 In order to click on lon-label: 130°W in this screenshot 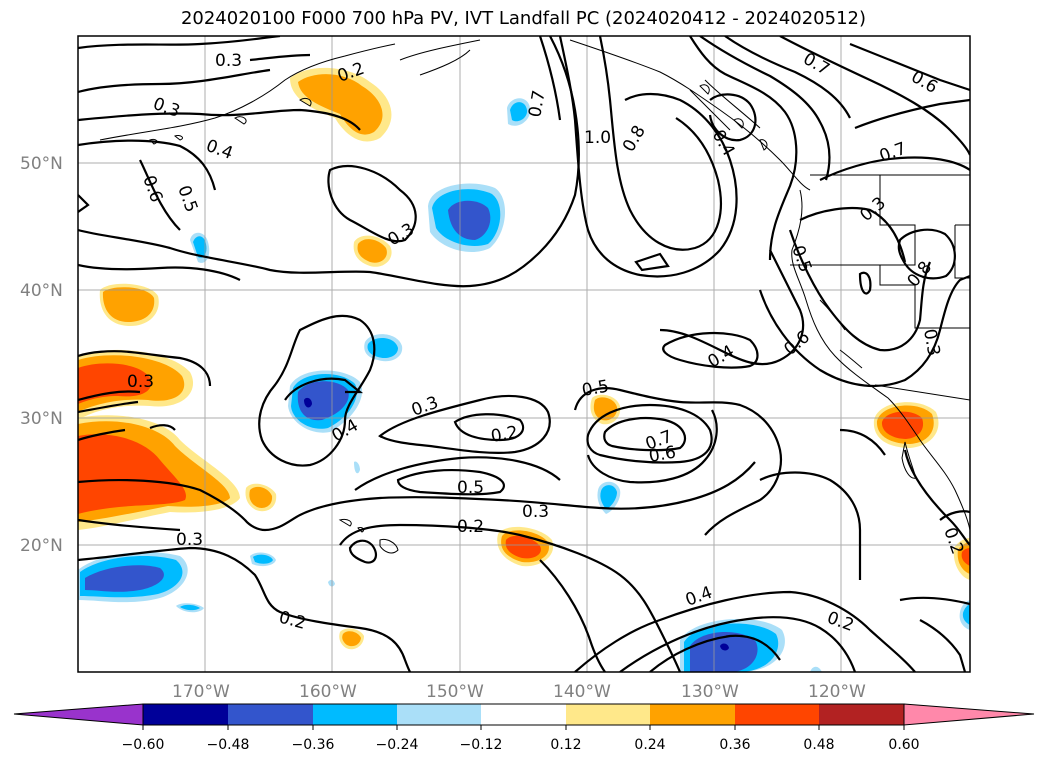, I will do `click(710, 692)`.